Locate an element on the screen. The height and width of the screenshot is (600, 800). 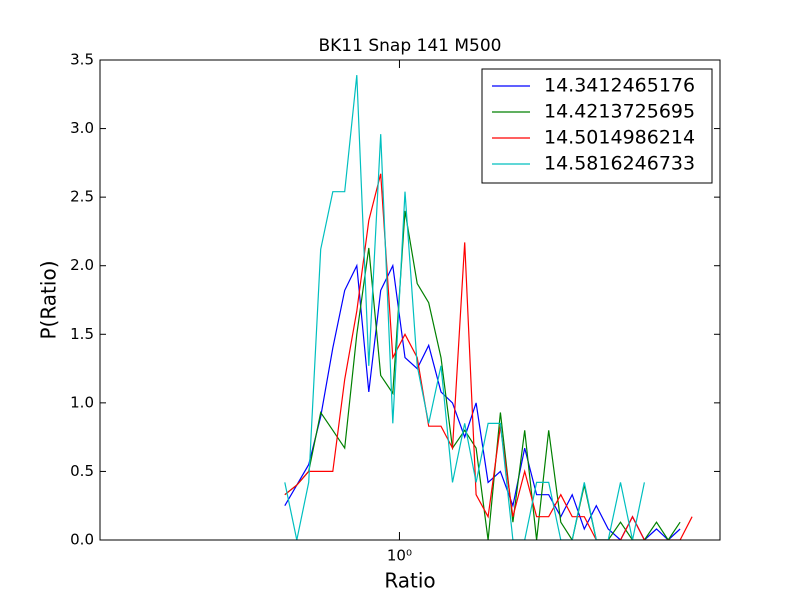
legend-label: 14.5014986214 is located at coordinates (619, 138).